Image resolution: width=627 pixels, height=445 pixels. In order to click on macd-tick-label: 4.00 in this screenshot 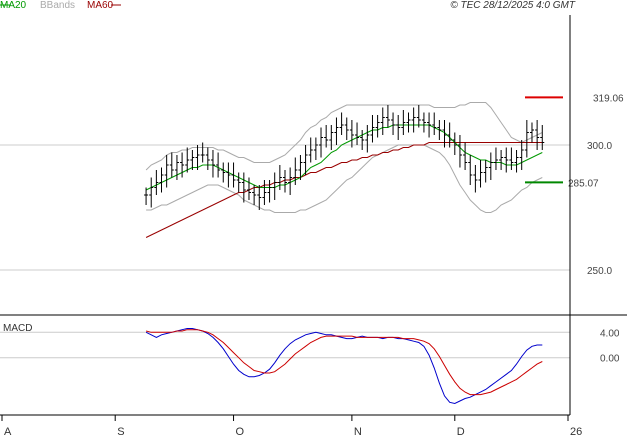, I will do `click(610, 333)`.